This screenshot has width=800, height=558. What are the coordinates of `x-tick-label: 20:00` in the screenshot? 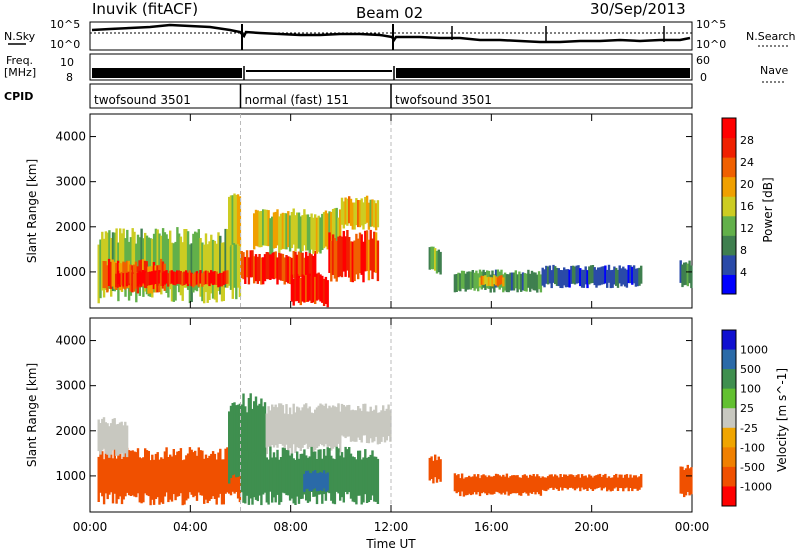 It's located at (591, 527).